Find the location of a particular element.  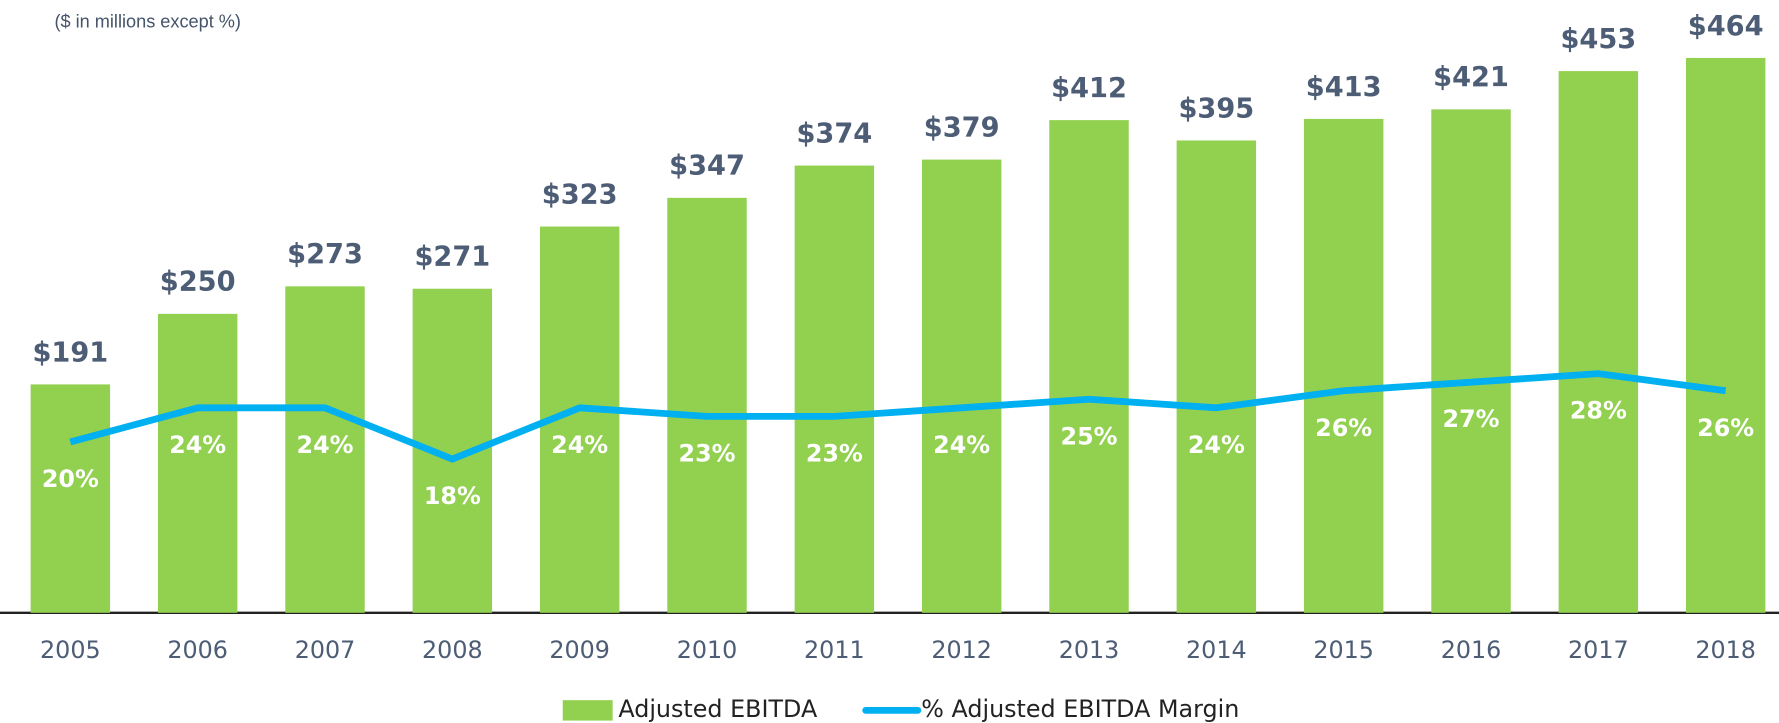

value-label: $347 is located at coordinates (707, 166).